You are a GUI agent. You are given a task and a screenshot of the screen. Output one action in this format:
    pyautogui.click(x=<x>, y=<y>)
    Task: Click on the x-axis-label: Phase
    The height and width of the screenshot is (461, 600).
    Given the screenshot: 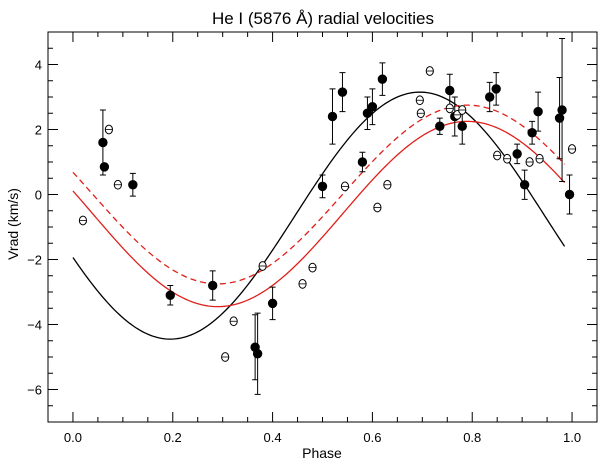 What is the action you would take?
    pyautogui.click(x=322, y=453)
    